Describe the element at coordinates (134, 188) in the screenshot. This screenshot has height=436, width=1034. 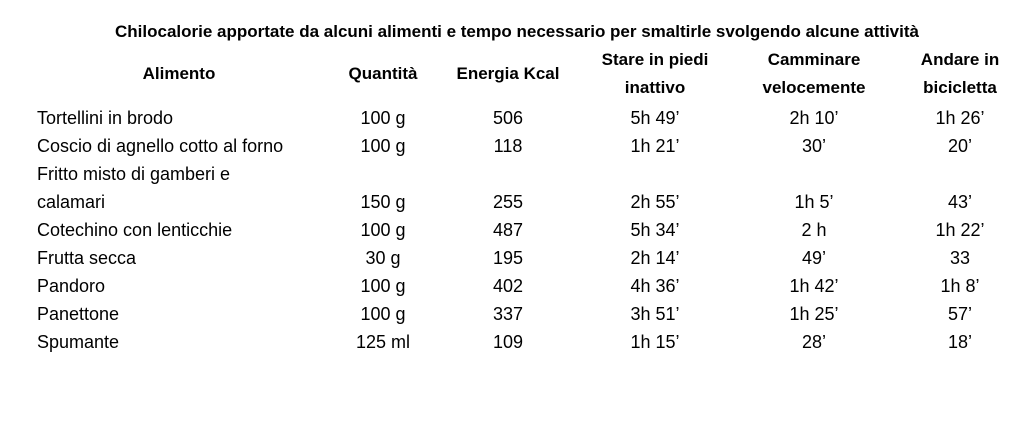
I see `food-name: Fritto misto di gamberi e calamari` at that location.